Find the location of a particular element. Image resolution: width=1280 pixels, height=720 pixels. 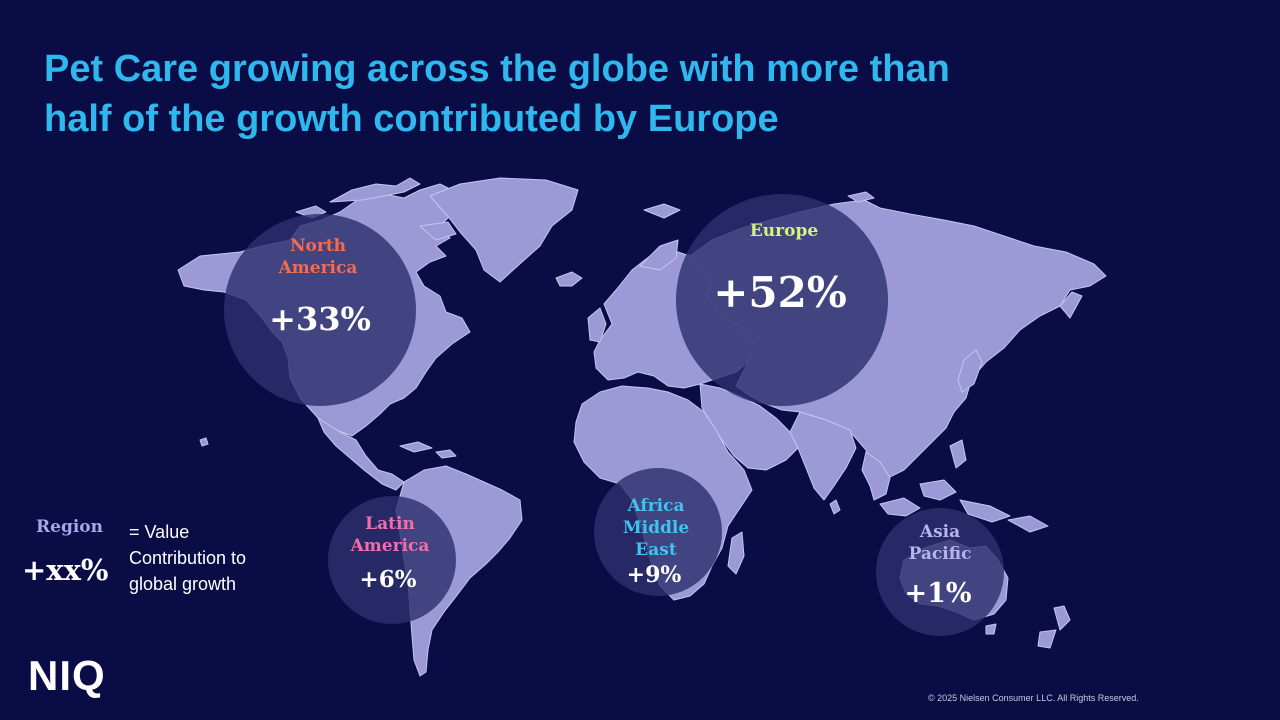

latin-america-label: Latin America is located at coordinates (390, 535).